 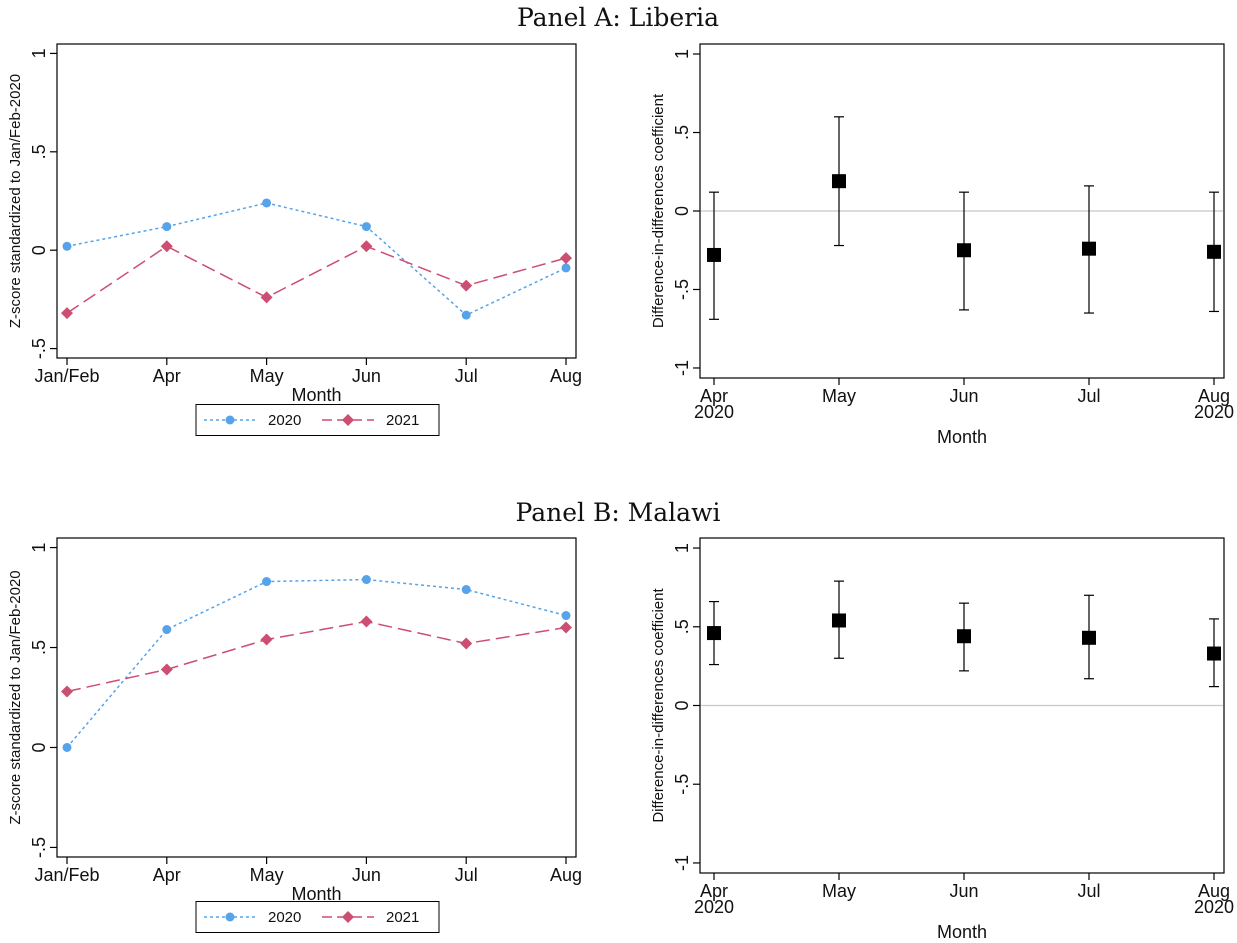 What do you see at coordinates (682, 211) in the screenshot?
I see `chart2-y-tick-label: 0` at bounding box center [682, 211].